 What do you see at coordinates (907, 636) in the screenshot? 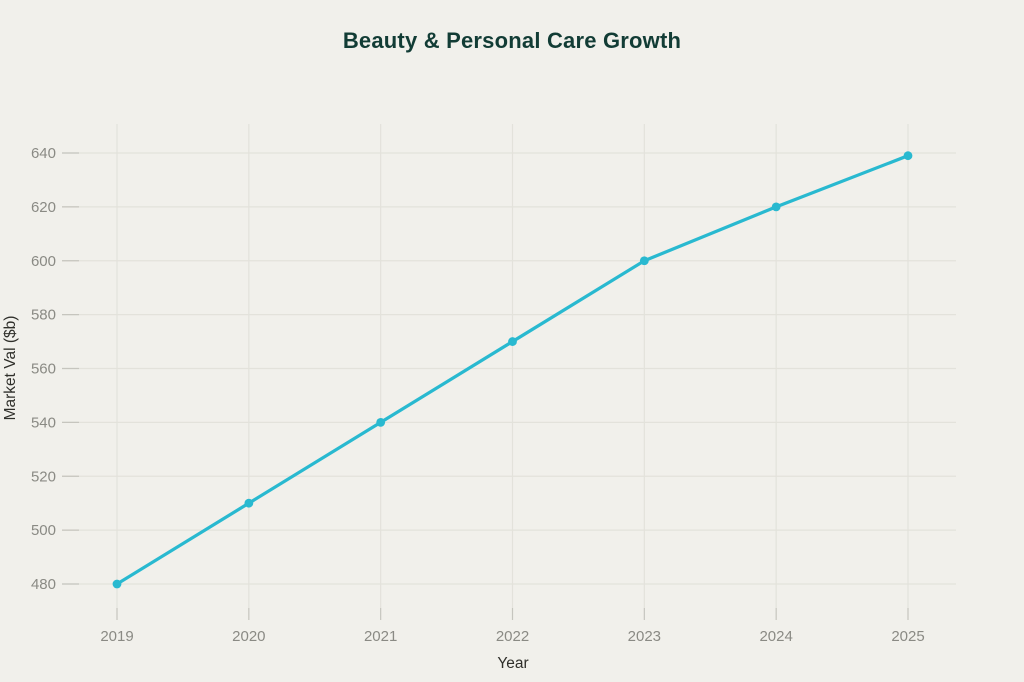
I see `x-tick-label: 2025` at bounding box center [907, 636].